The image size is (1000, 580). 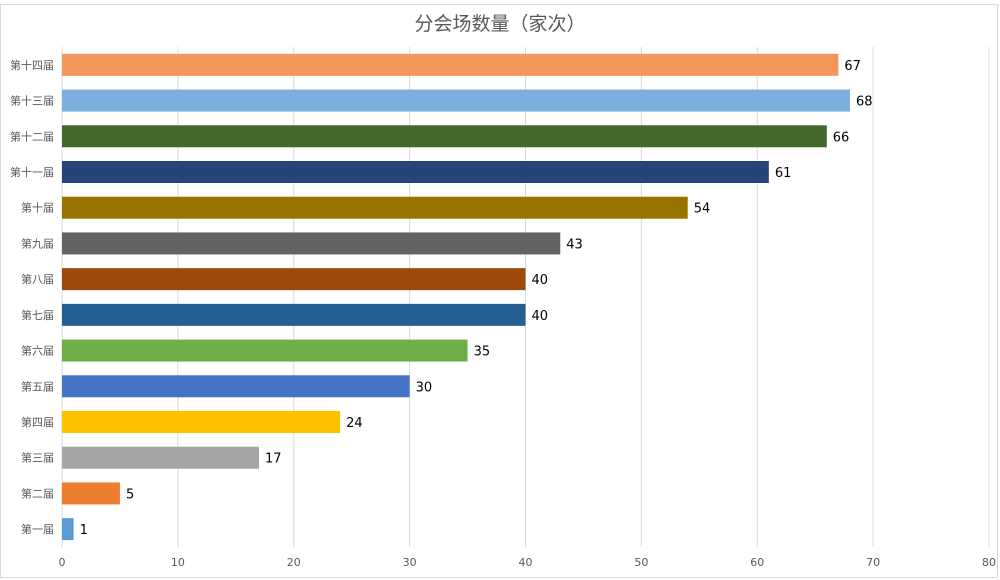 I want to click on data-label: 35, so click(x=482, y=352).